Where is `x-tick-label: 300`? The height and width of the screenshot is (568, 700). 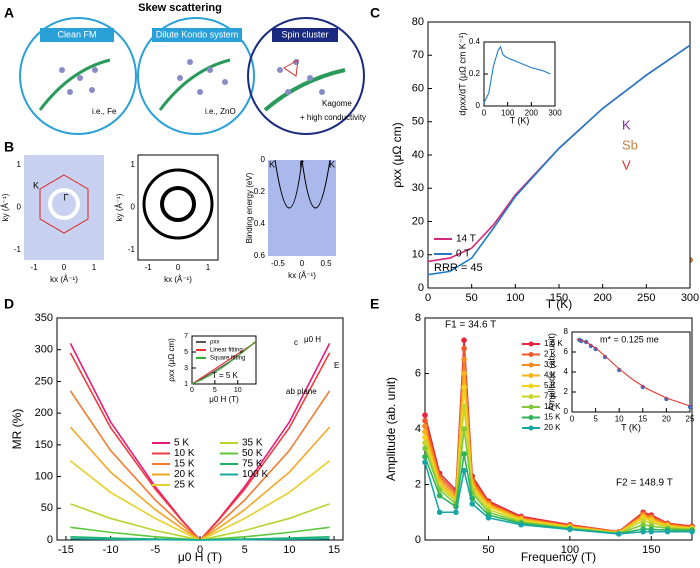
x-tick-label: 300 is located at coordinates (690, 298).